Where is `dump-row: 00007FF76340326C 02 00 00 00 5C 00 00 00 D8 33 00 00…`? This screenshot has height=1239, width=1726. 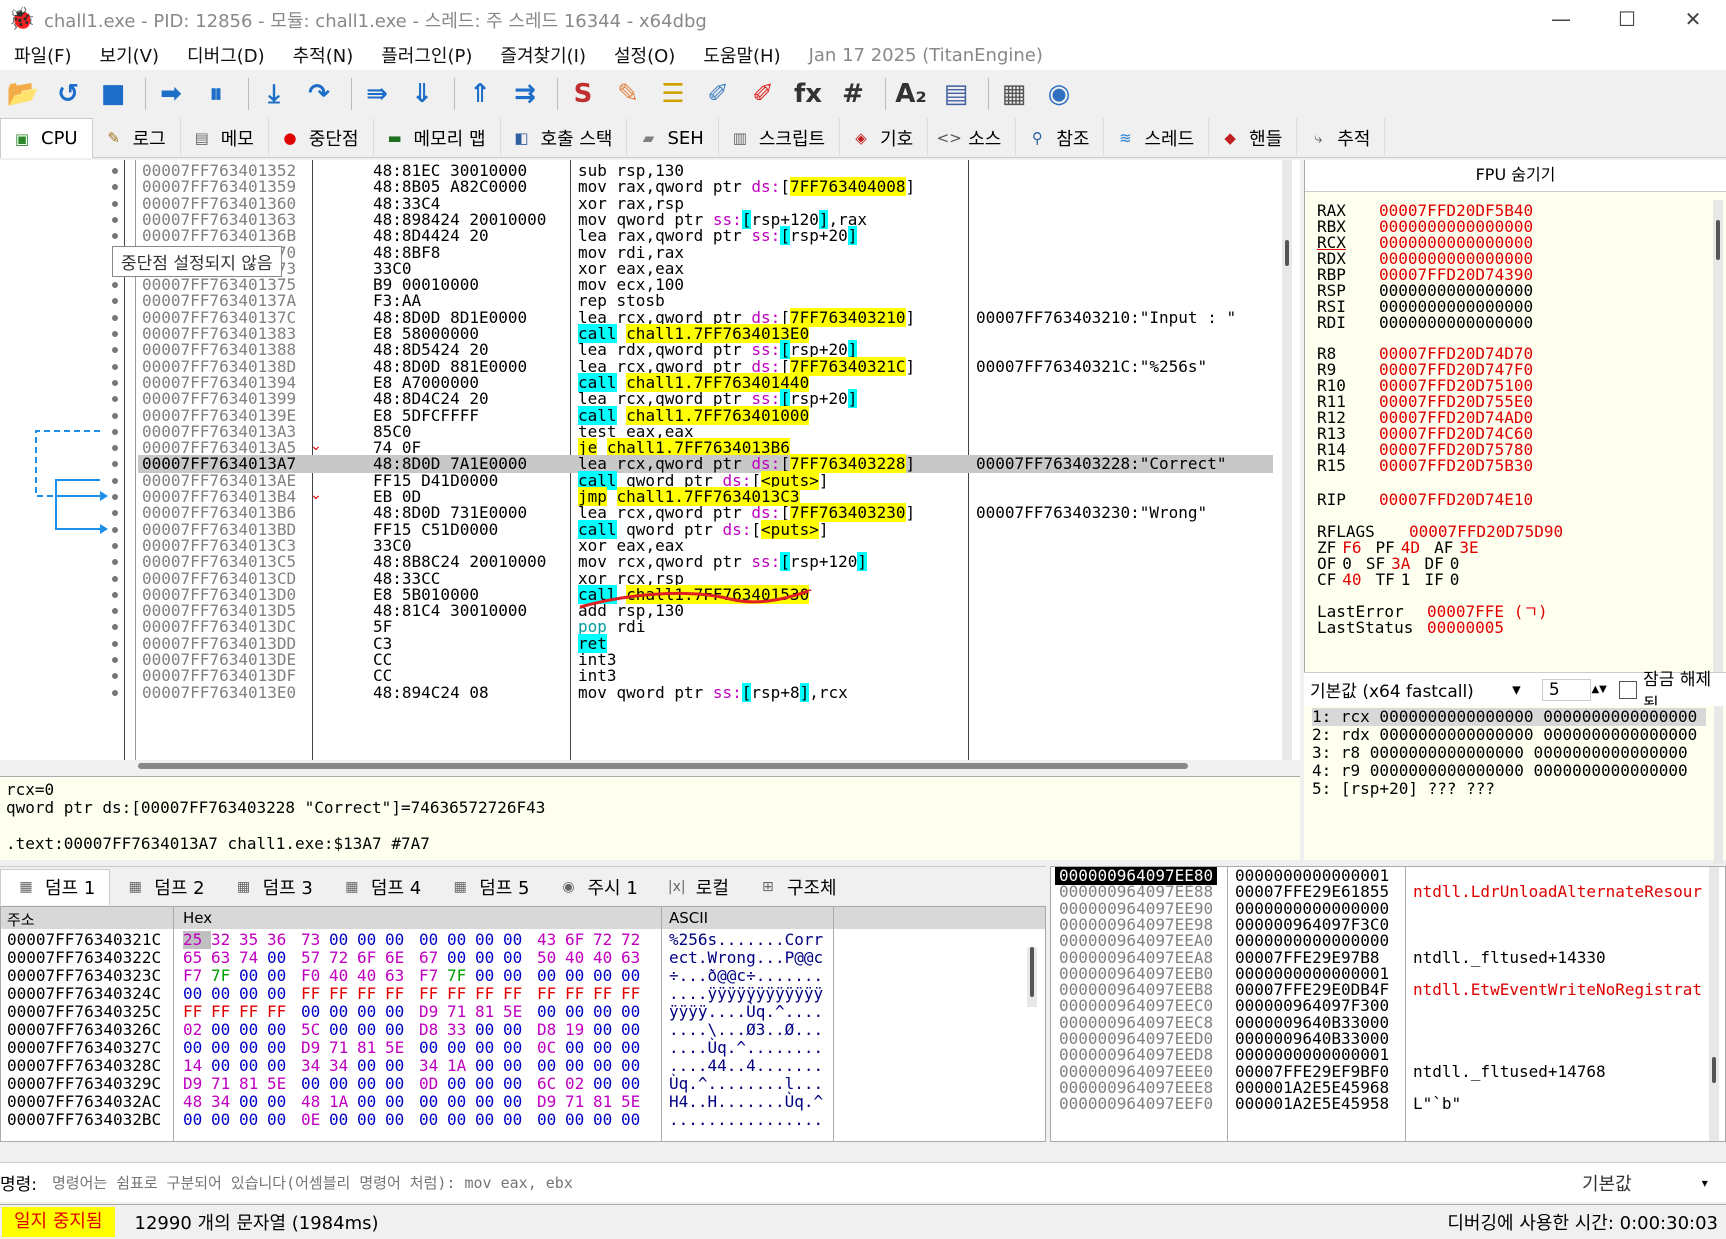 dump-row: 00007FF76340326C 02 00 00 00 5C 00 00 00 D8 33 00 00… is located at coordinates (523, 1029).